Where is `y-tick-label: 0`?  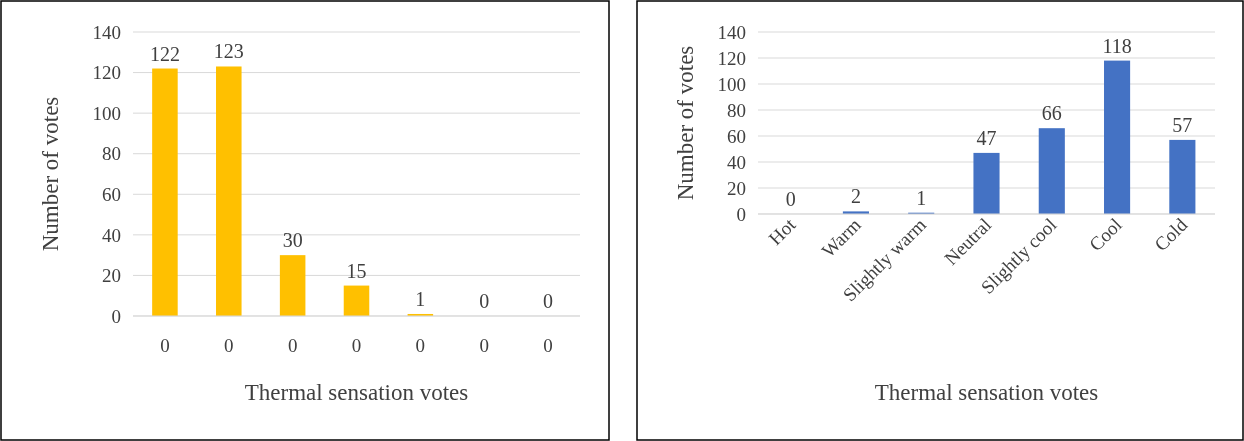 y-tick-label: 0 is located at coordinates (116, 316).